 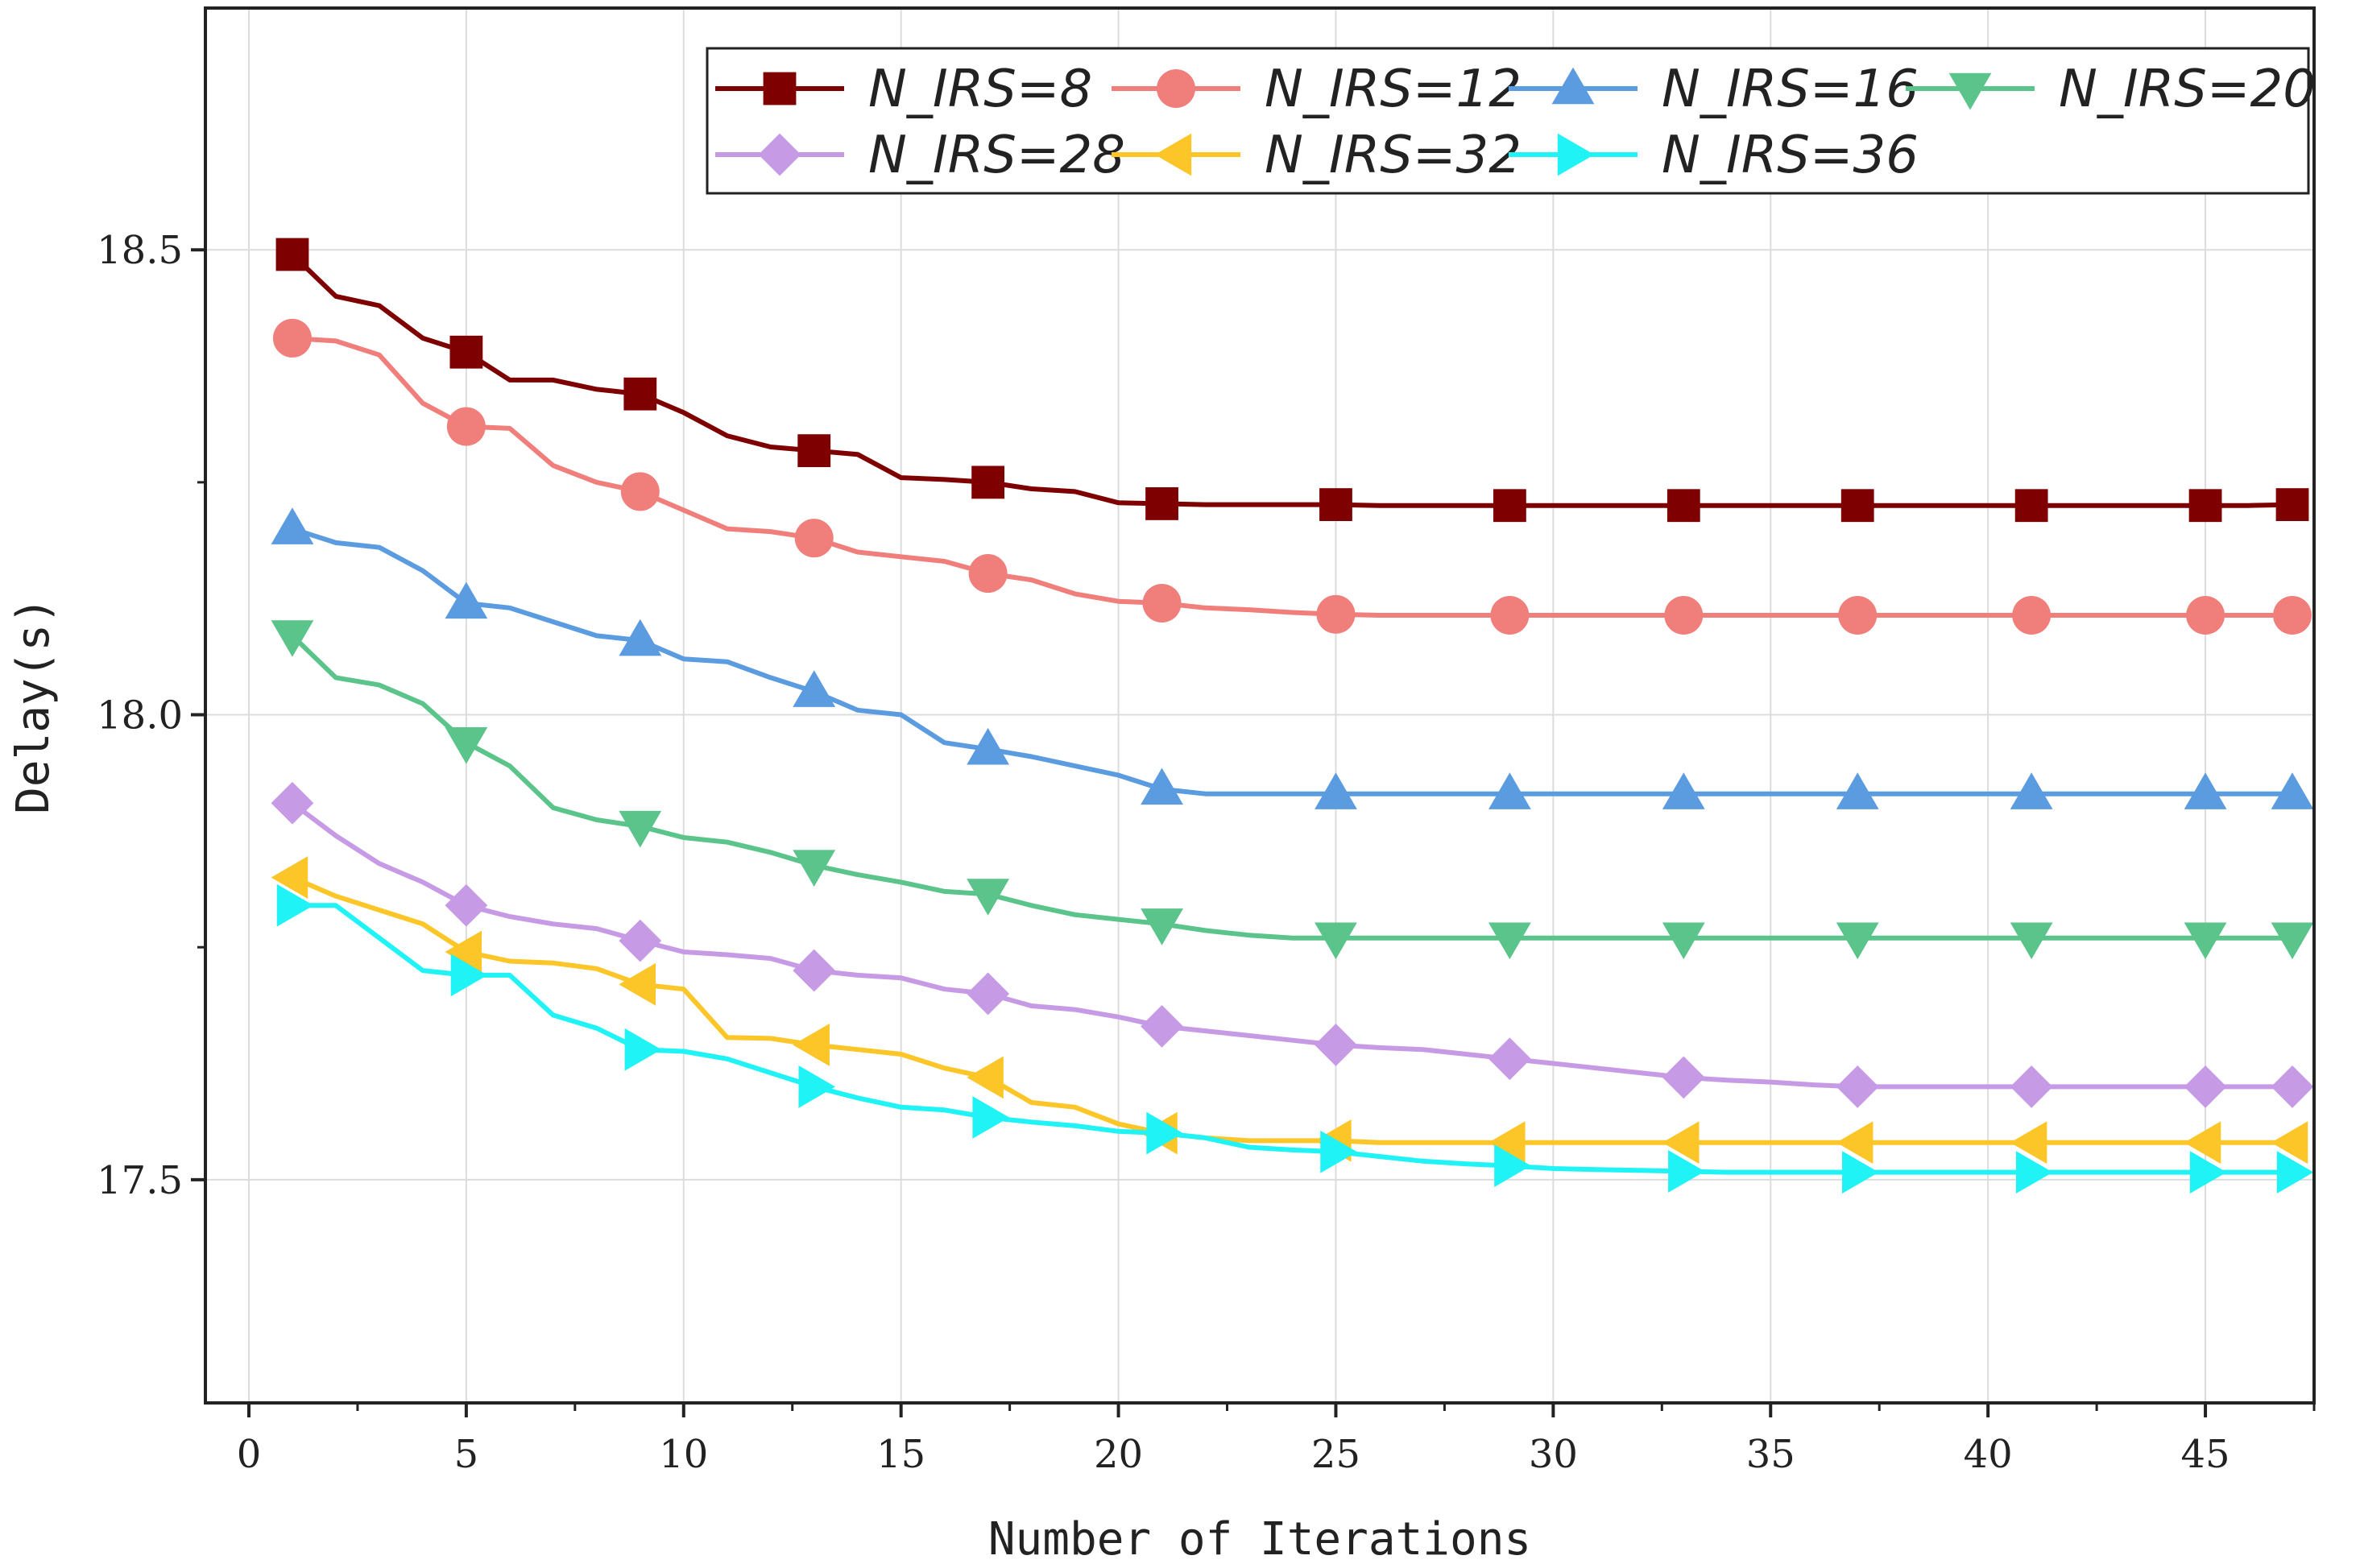 I want to click on legend-item: N_IRS=12, so click(x=1317, y=90).